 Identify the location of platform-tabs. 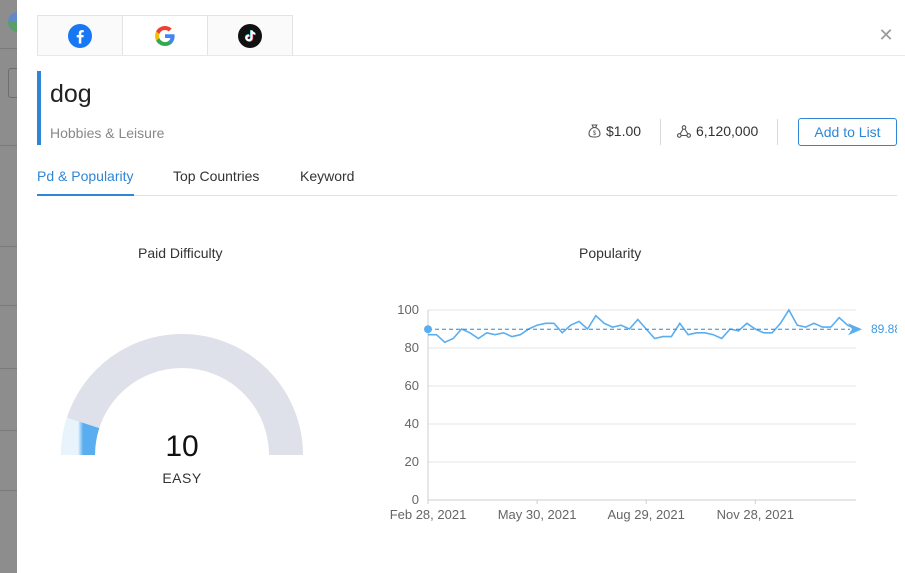
(165, 35).